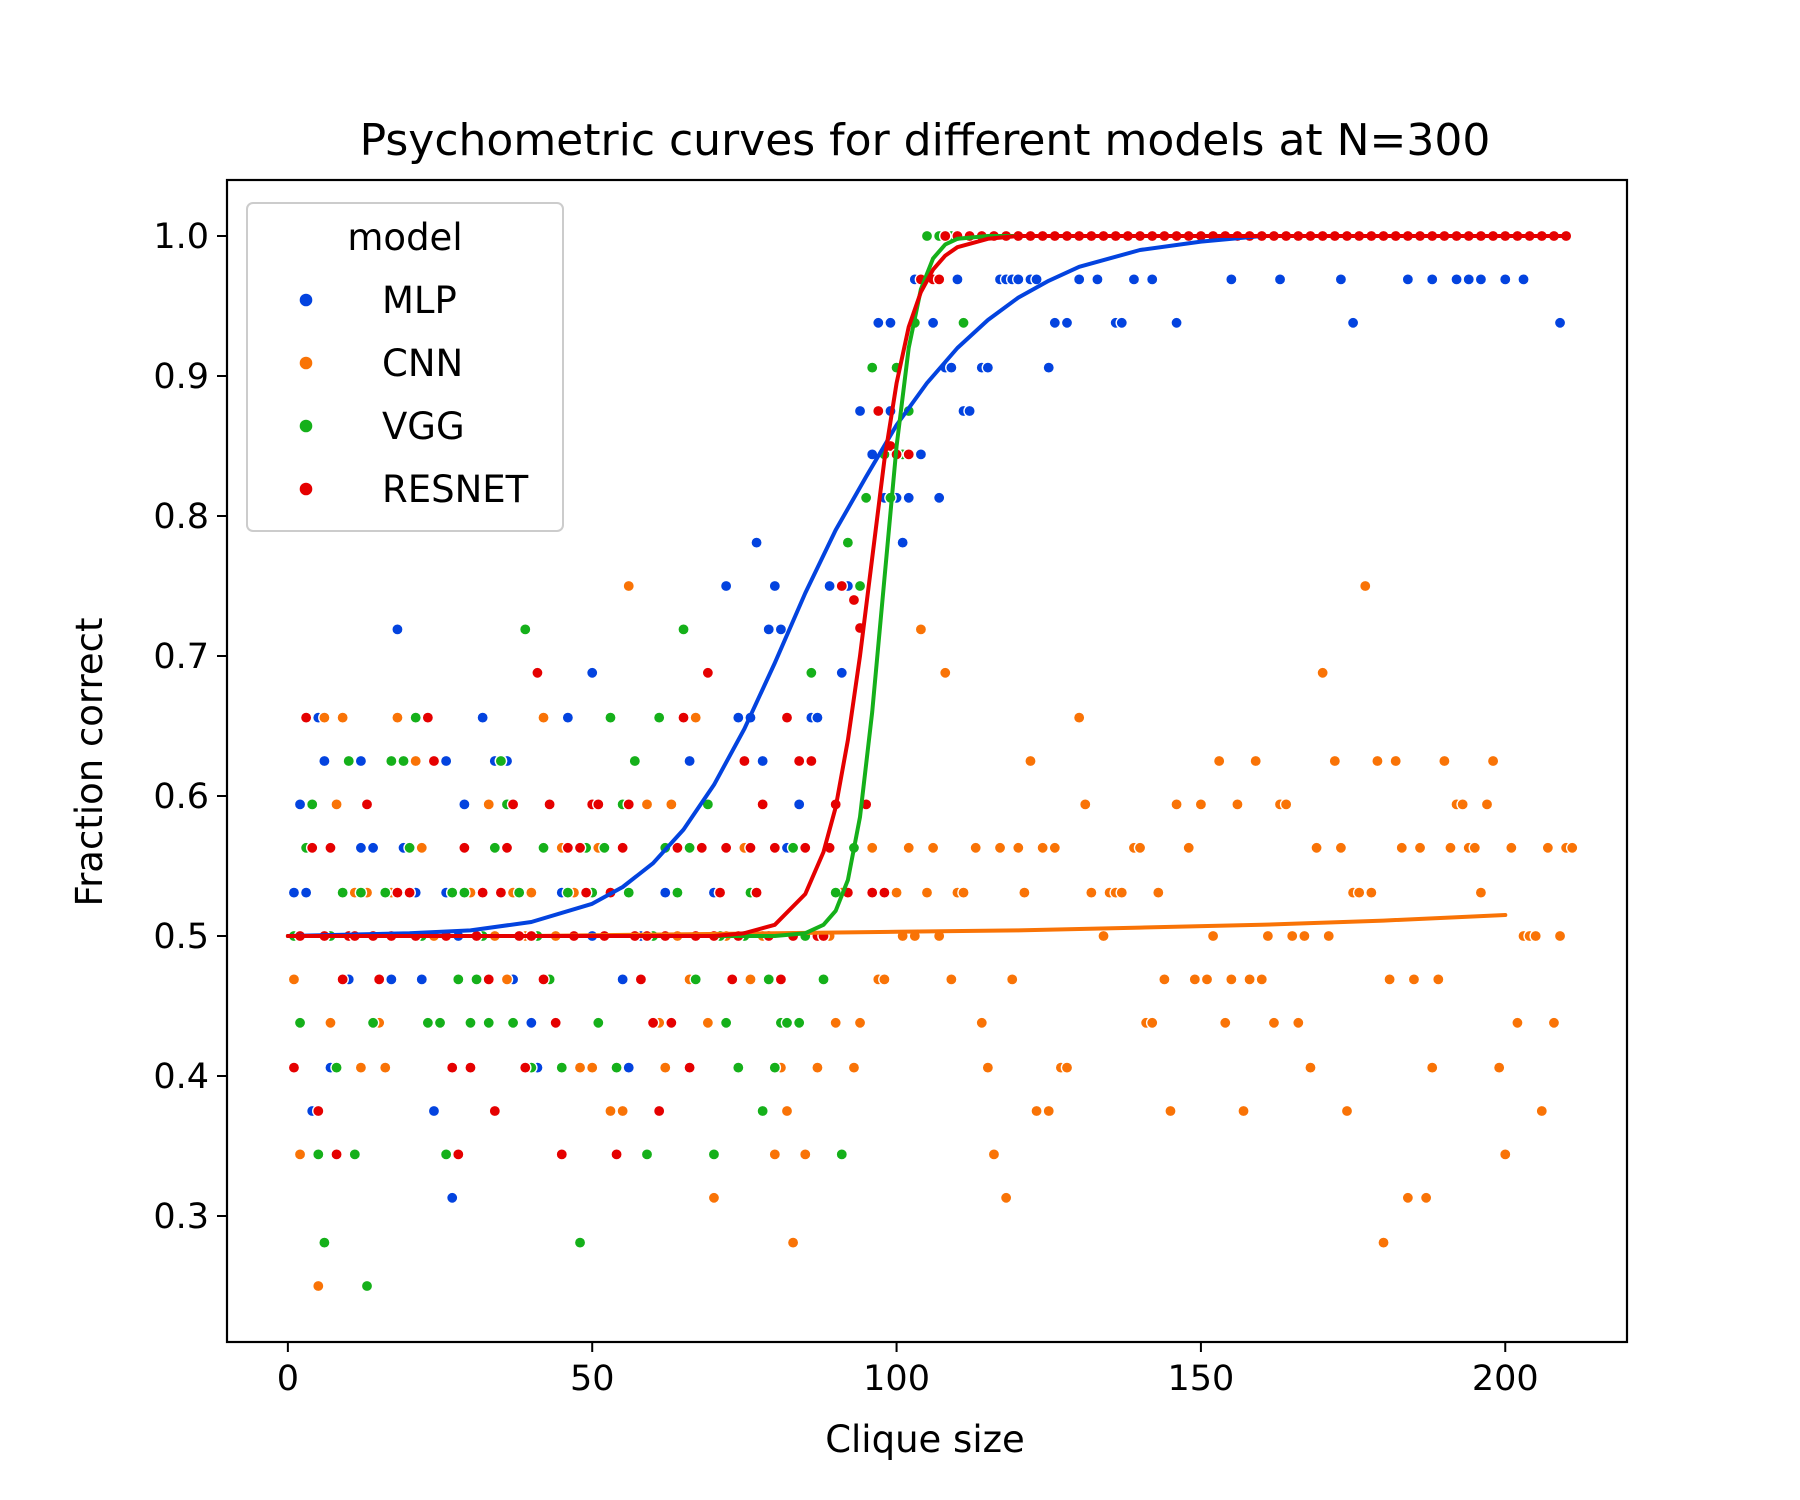 This screenshot has width=1800, height=1500. Describe the element at coordinates (1505, 1379) in the screenshot. I see `x-tick-label: 200` at that location.